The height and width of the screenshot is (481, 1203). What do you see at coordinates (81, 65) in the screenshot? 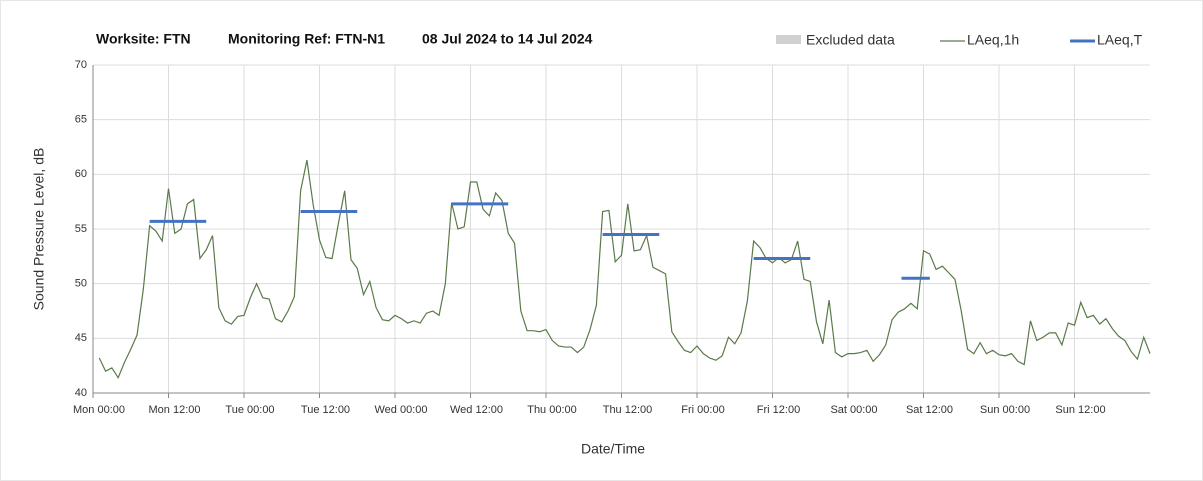
I see `y-tick-label: 70` at bounding box center [81, 65].